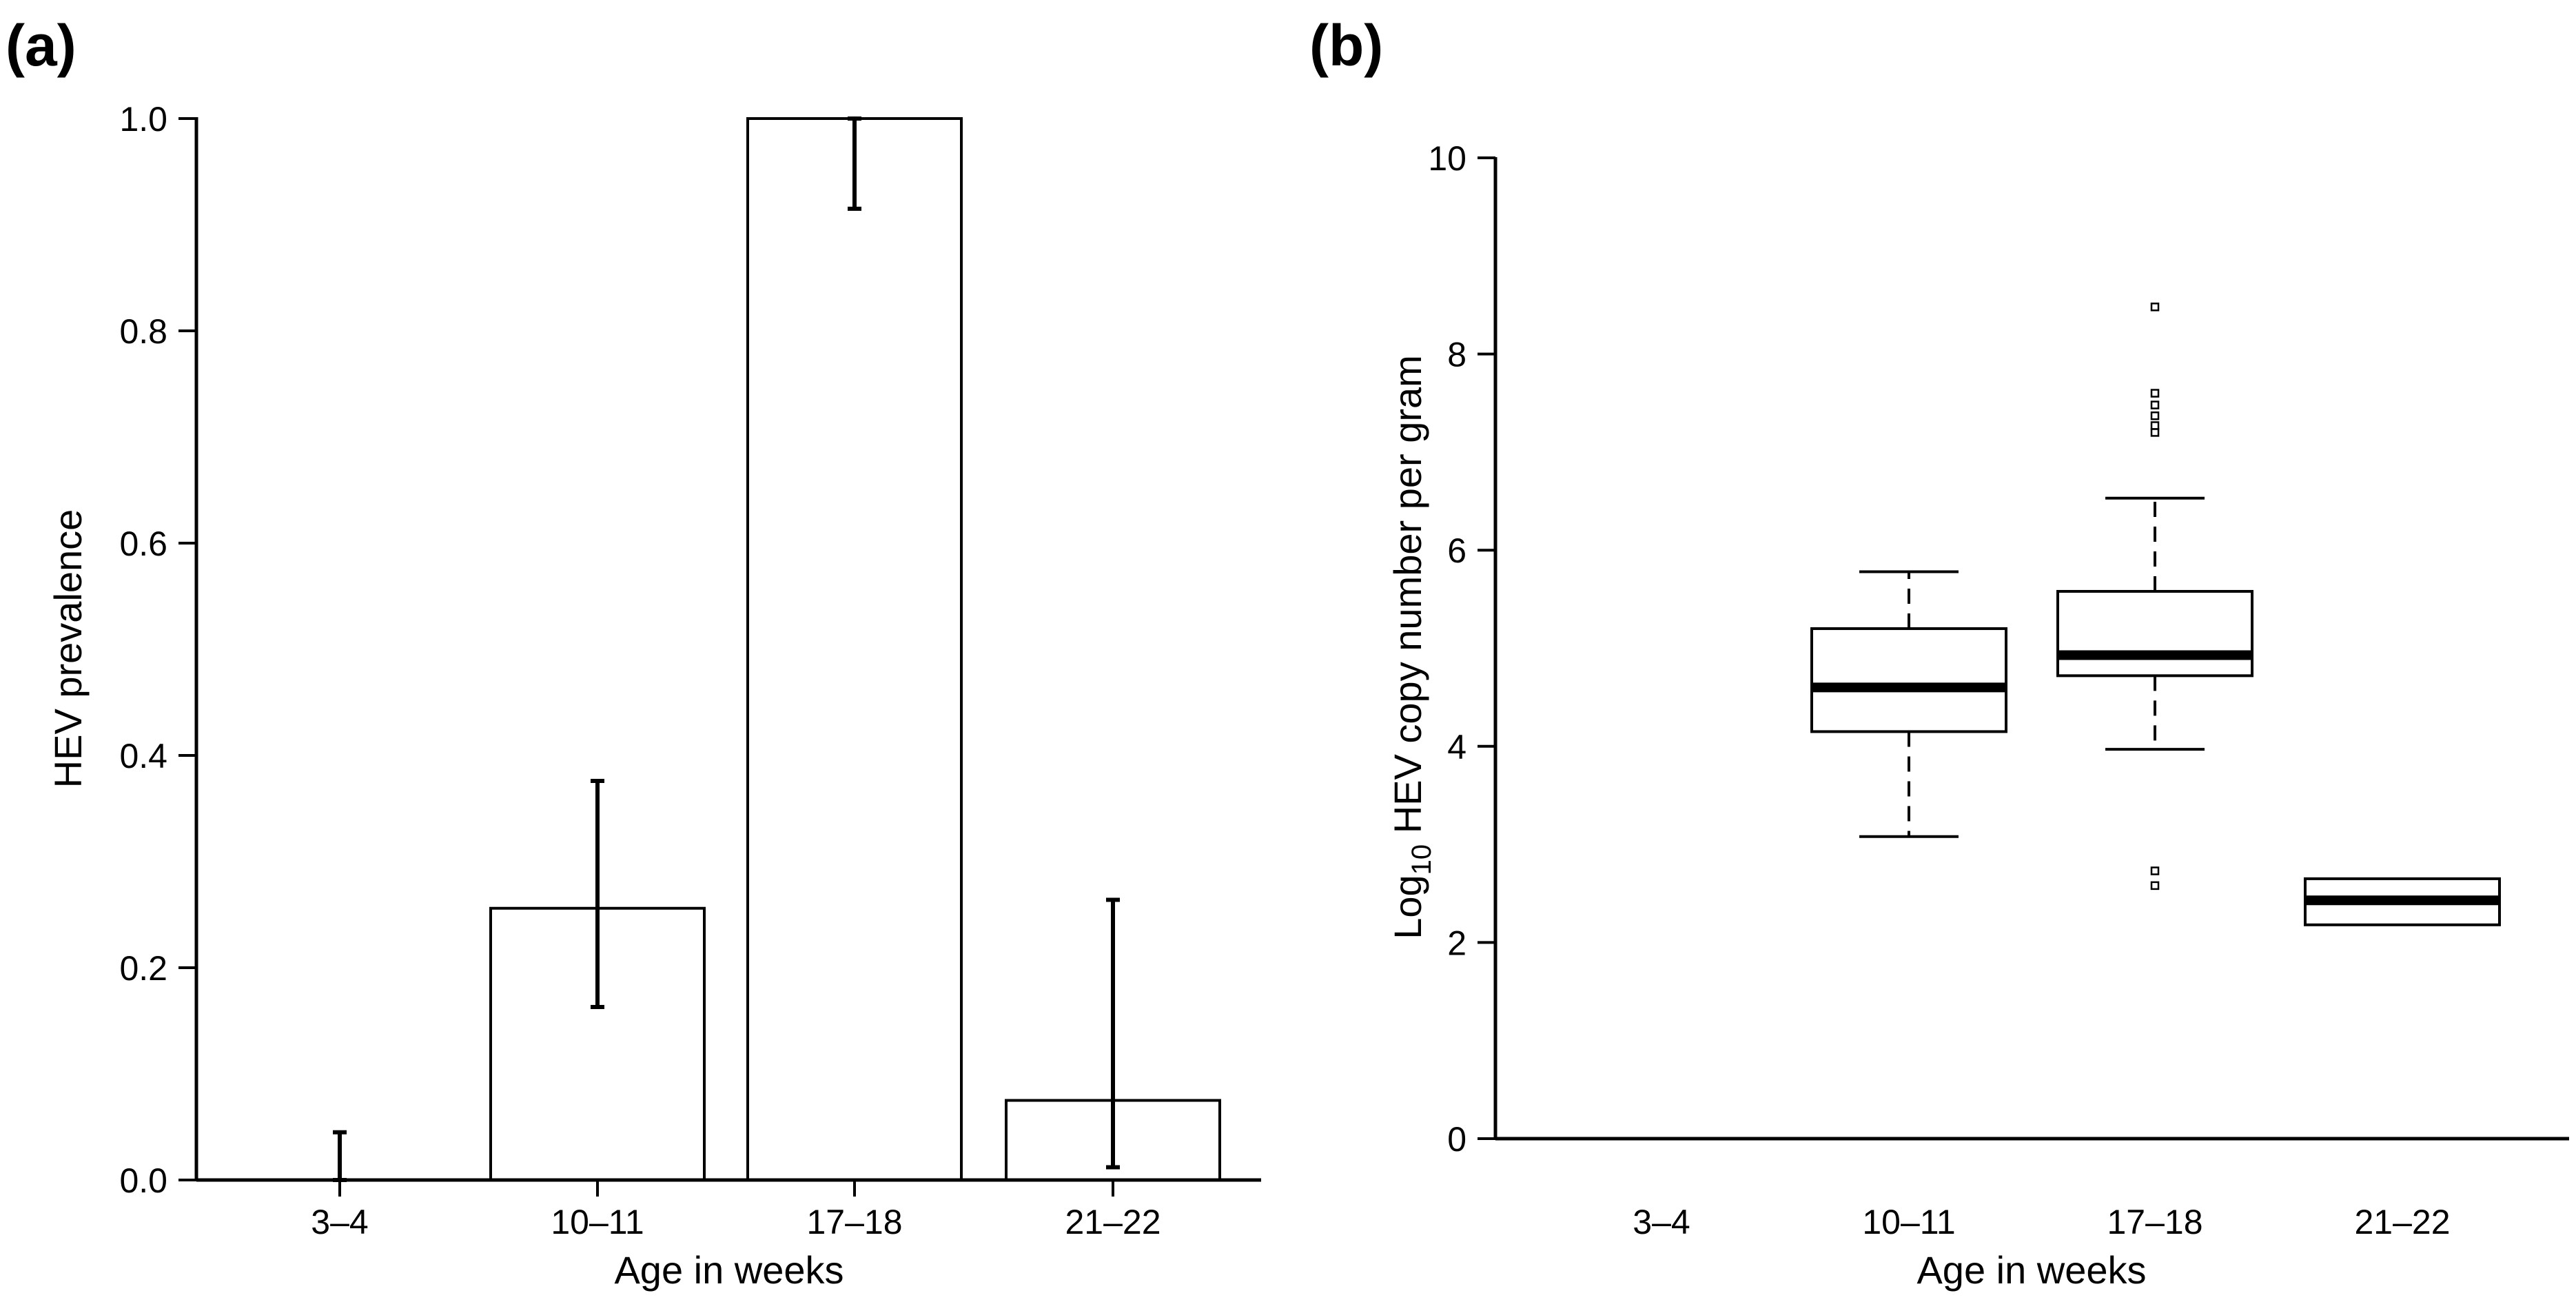 The width and height of the screenshot is (2576, 1302). Describe the element at coordinates (1113, 1222) in the screenshot. I see `panel-a-x-tick-label: 21–22` at that location.